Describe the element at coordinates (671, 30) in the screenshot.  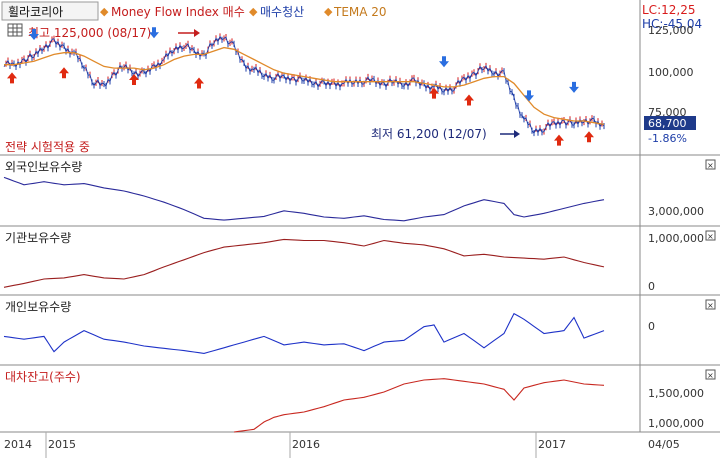
I see `price-tick-125000: 125,000` at that location.